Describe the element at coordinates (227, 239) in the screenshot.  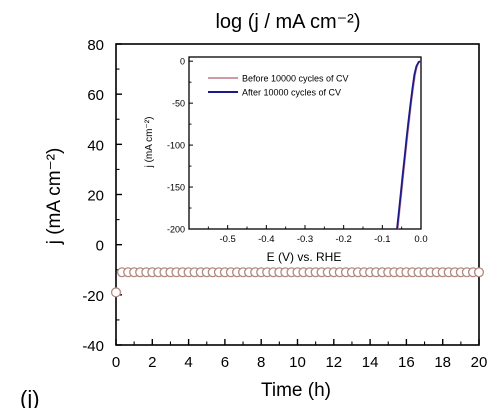
I see `inset-x-tick-label: -0.5` at that location.